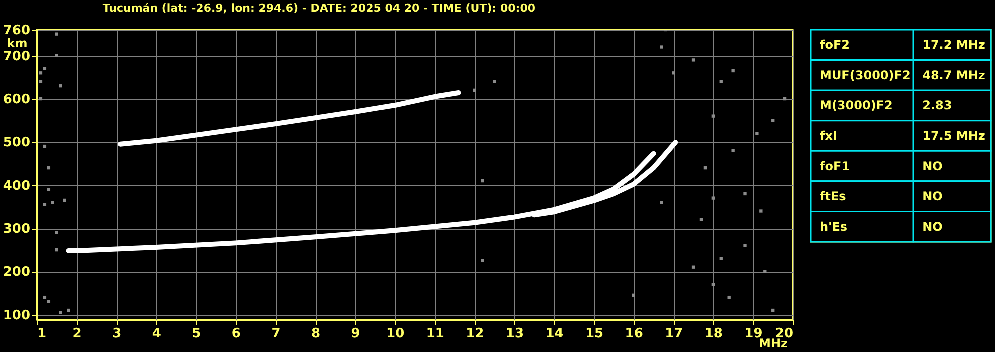 This screenshot has height=359, width=998. What do you see at coordinates (829, 136) in the screenshot?
I see `text: fxI` at bounding box center [829, 136].